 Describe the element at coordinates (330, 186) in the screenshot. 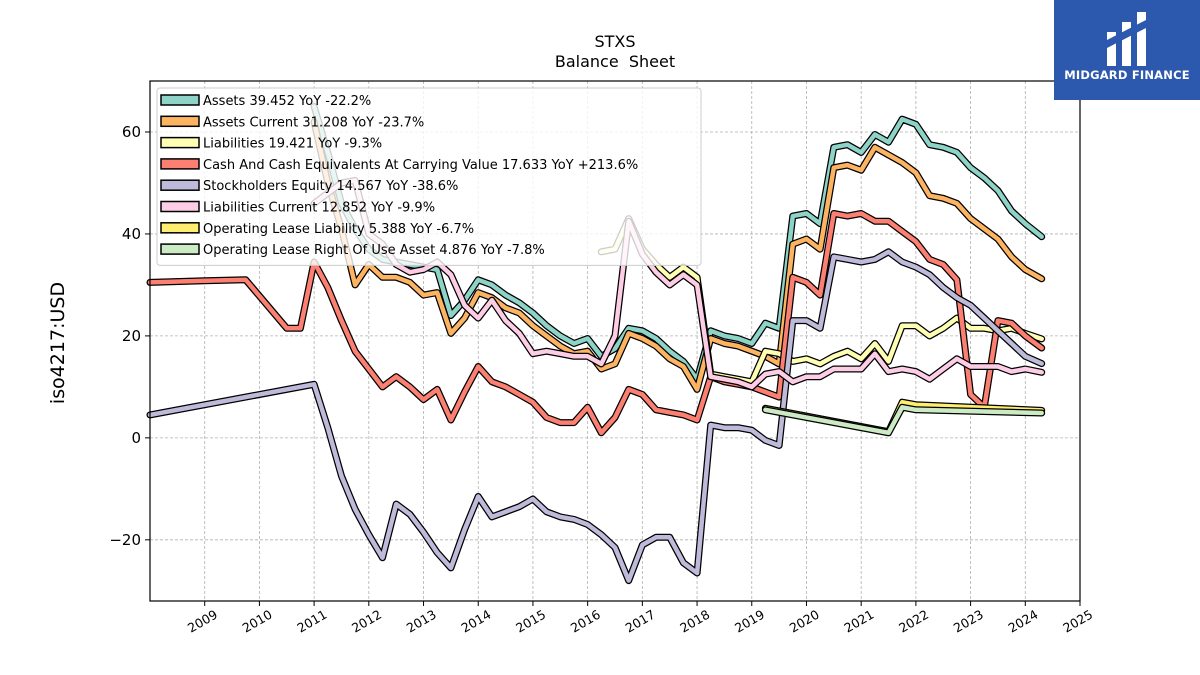

I see `legend-entry: Stockholders Equity 14.567 YoY -38.6%` at that location.